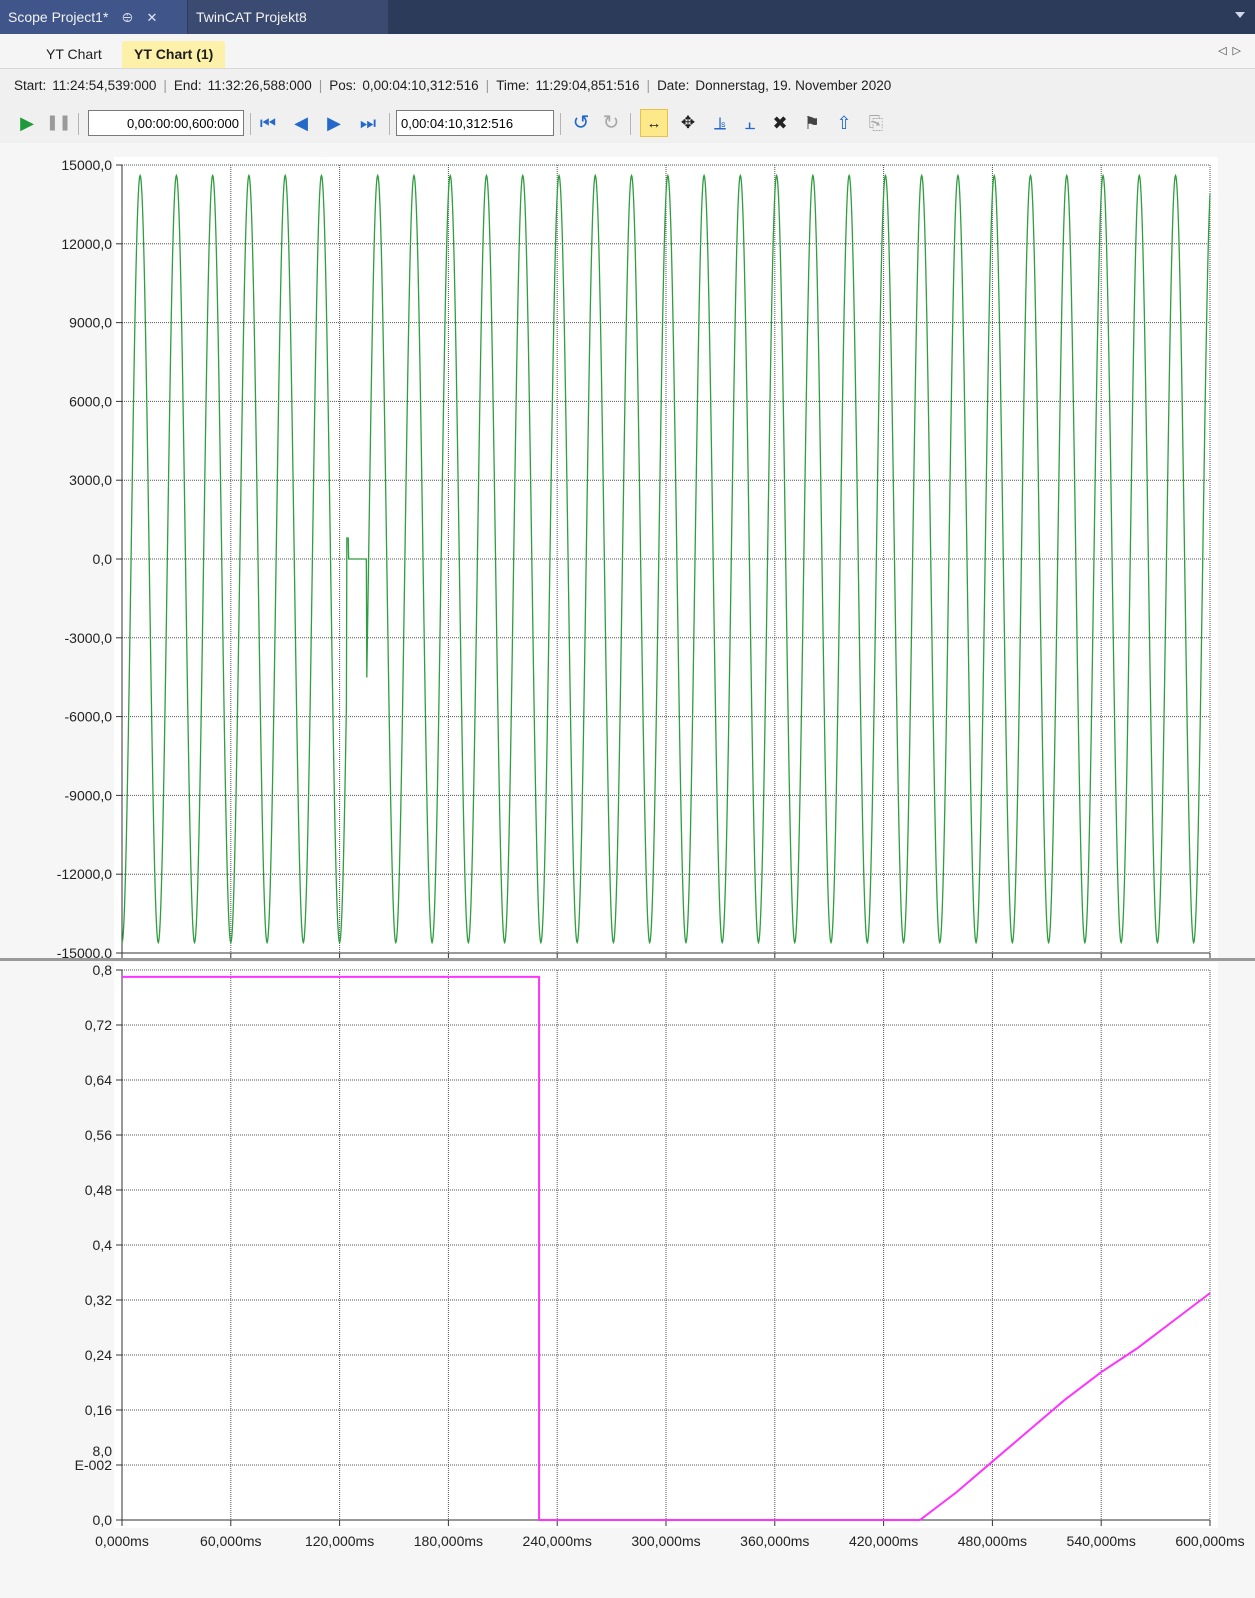 This screenshot has width=1255, height=1598. What do you see at coordinates (27, 123) in the screenshot?
I see `play-icon: ▶` at bounding box center [27, 123].